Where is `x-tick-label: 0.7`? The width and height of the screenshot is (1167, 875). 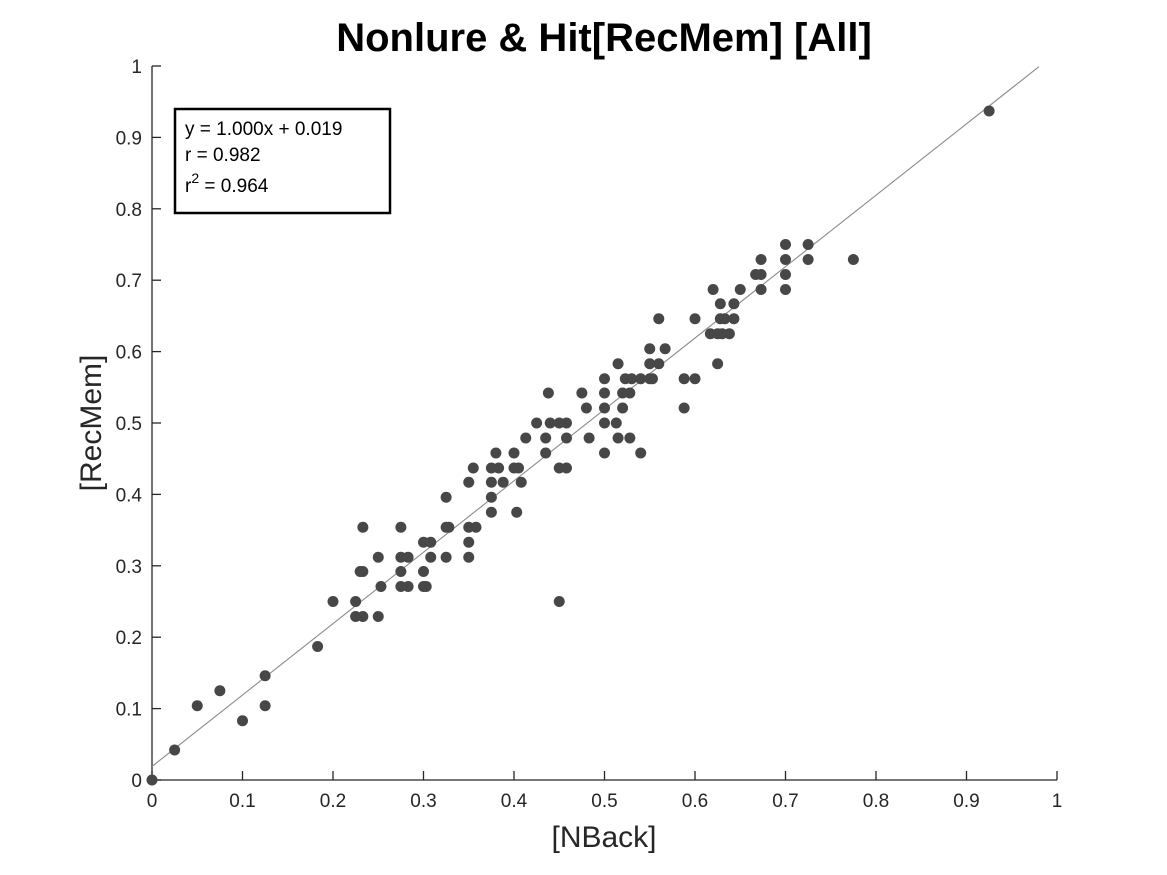
x-tick-label: 0.7 is located at coordinates (785, 801).